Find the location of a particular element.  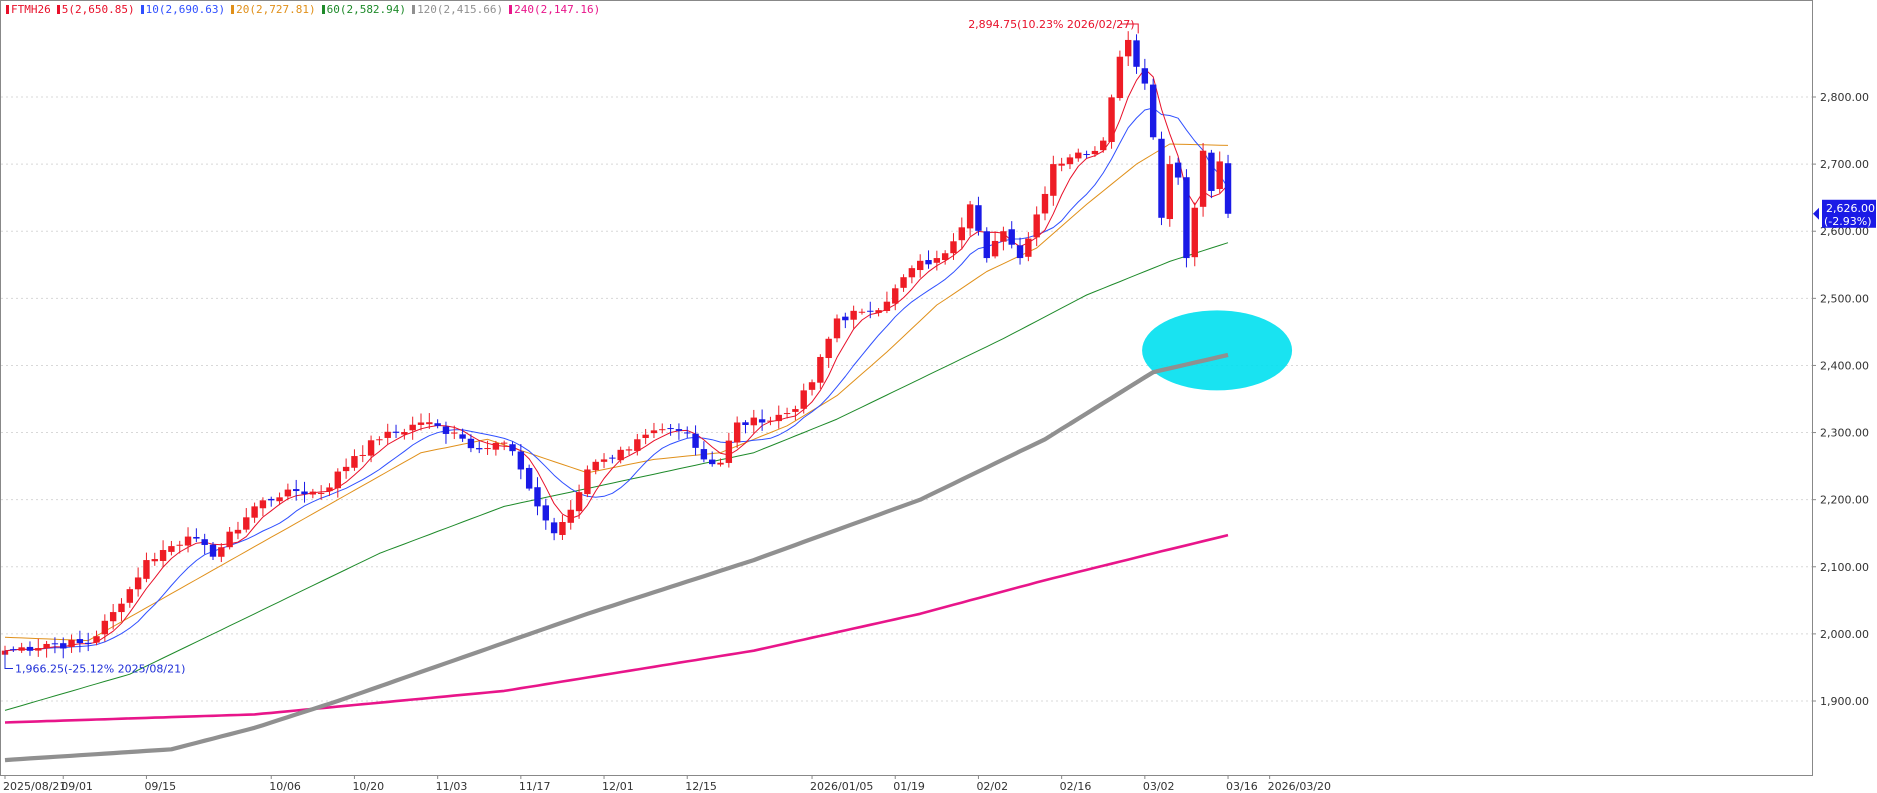

price-tag-change: (-2.93%) is located at coordinates (1848, 221).